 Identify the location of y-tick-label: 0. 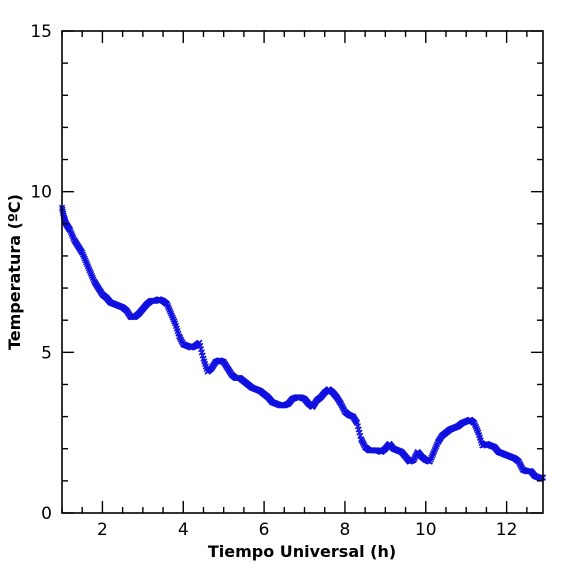
(46, 514).